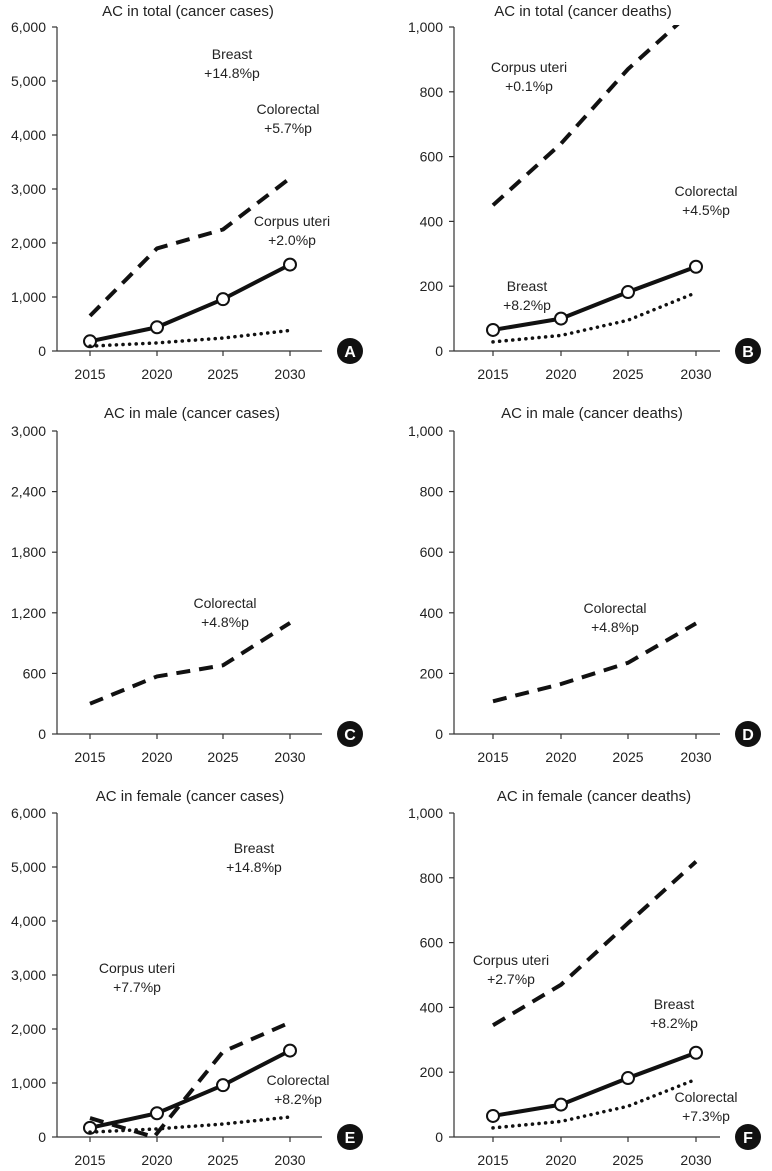 Image resolution: width=772 pixels, height=1171 pixels. What do you see at coordinates (706, 210) in the screenshot?
I see `annotation-change: +4.5%p` at bounding box center [706, 210].